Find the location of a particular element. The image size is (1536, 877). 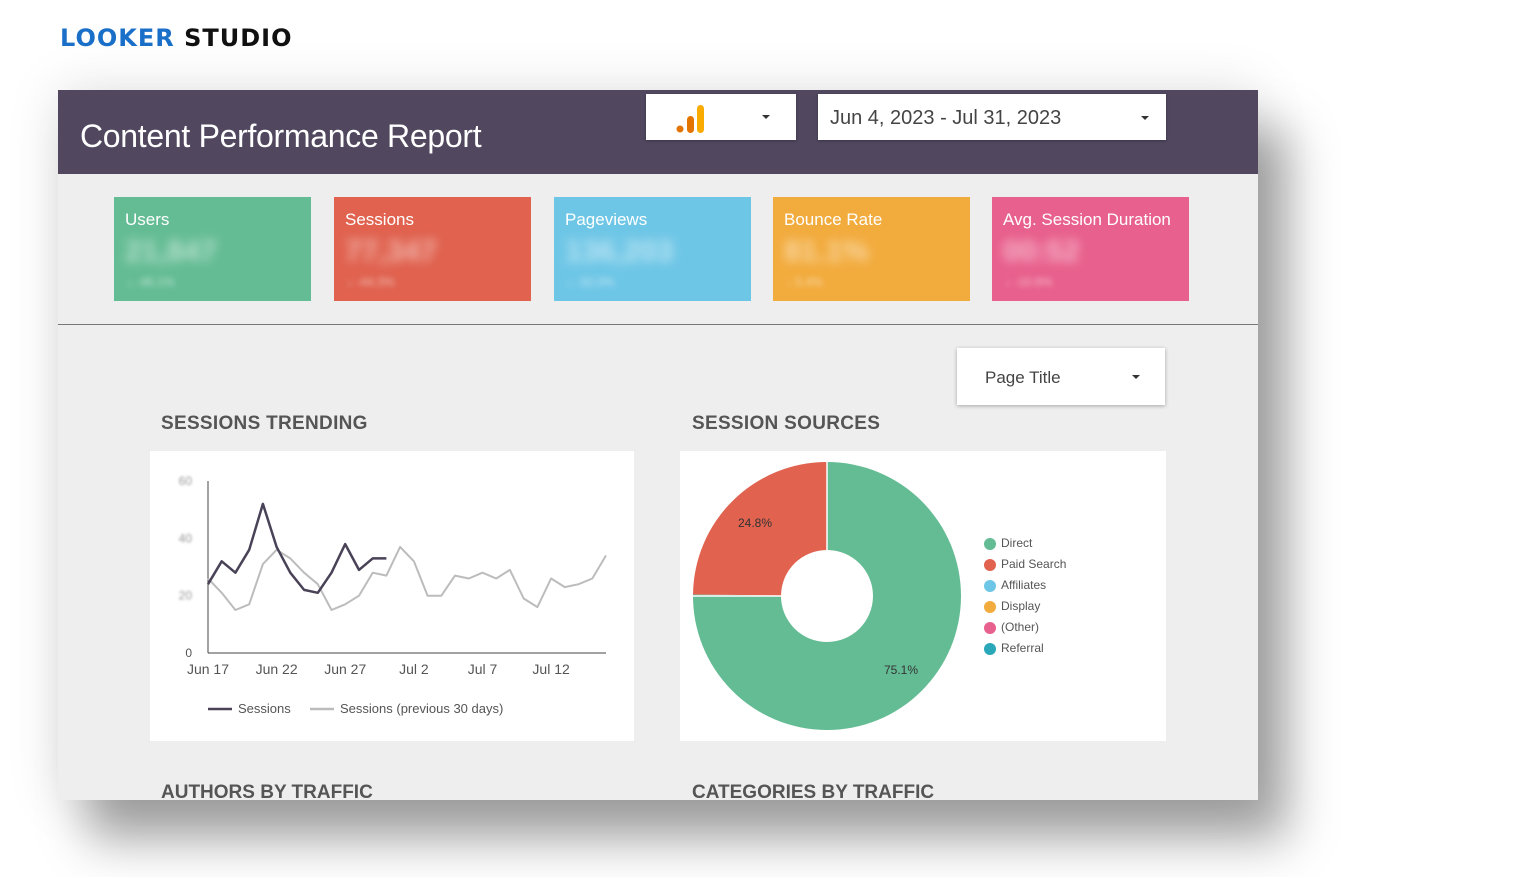

legend-item: Referral is located at coordinates (1014, 648).